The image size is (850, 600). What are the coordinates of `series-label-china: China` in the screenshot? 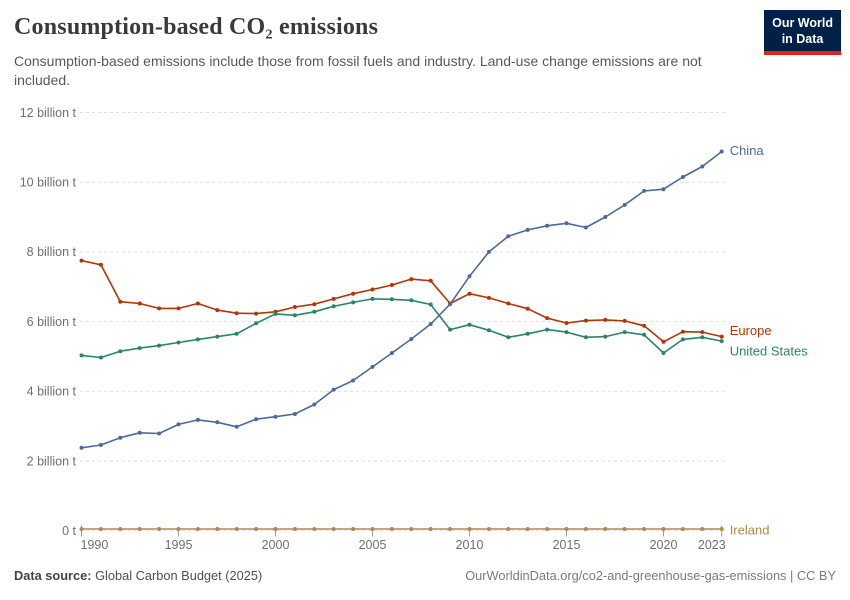 It's located at (747, 150).